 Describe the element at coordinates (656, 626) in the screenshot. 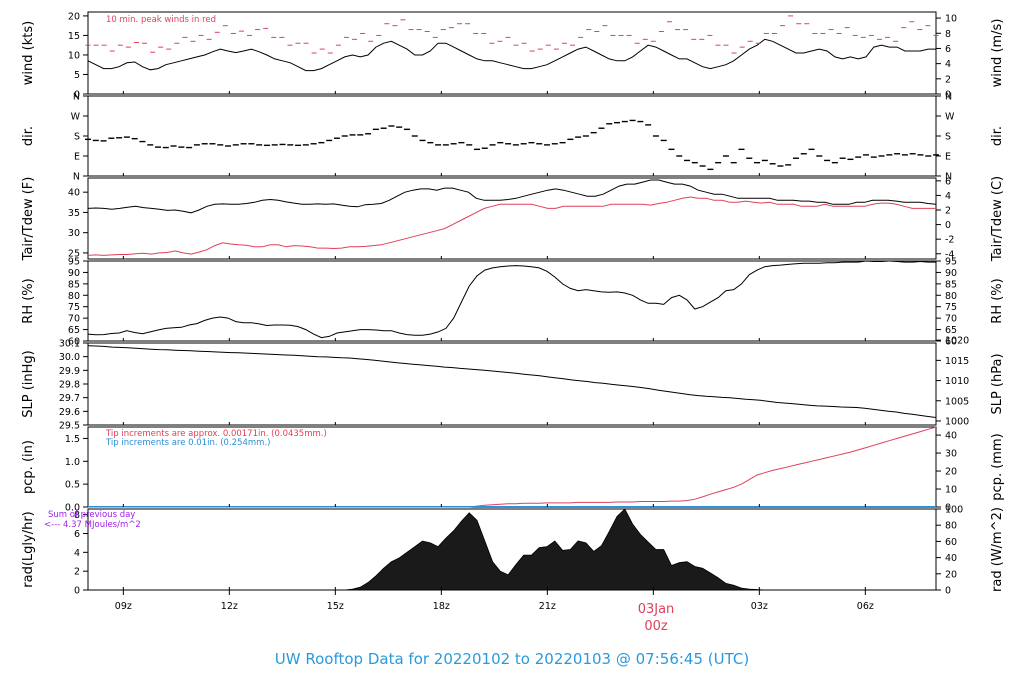

I see `date-marker-hour: 00z` at that location.